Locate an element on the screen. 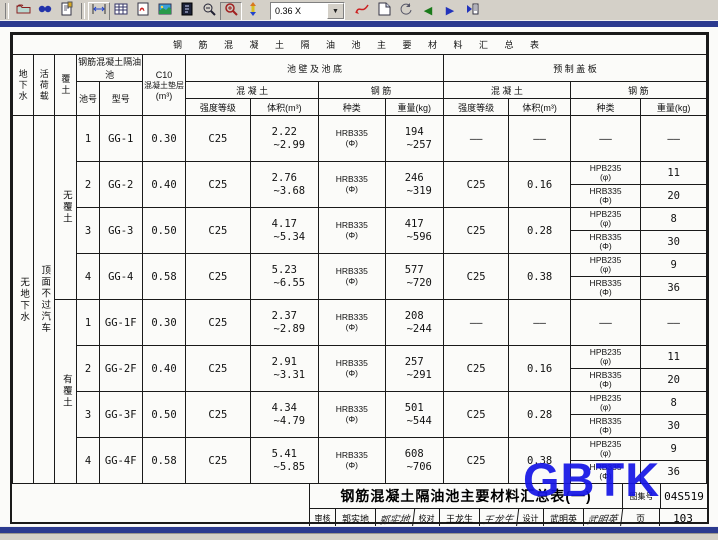 The height and width of the screenshot is (540, 718). header-groundwater: 地下水 is located at coordinates (23, 85).